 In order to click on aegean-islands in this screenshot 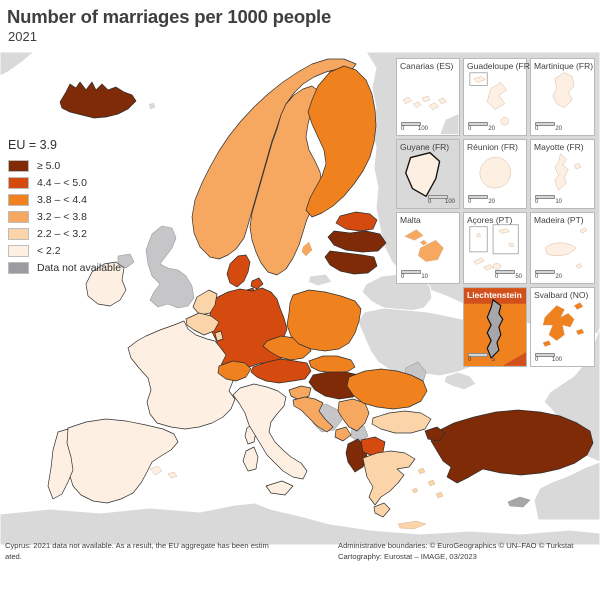, I will do `click(427, 483)`.